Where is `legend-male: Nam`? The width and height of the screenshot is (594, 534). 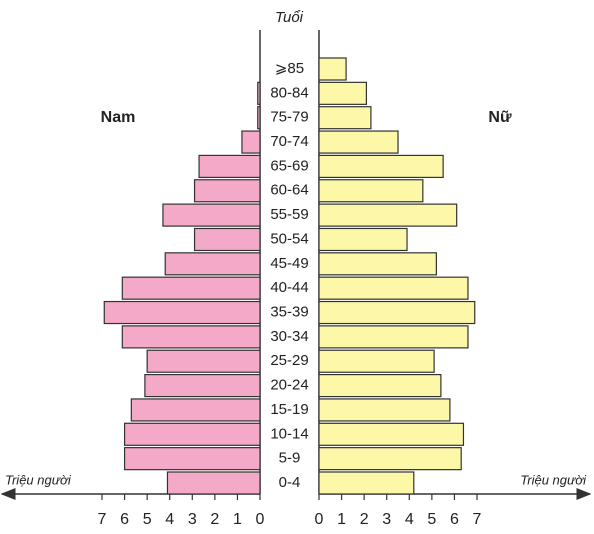 legend-male: Nam is located at coordinates (118, 117).